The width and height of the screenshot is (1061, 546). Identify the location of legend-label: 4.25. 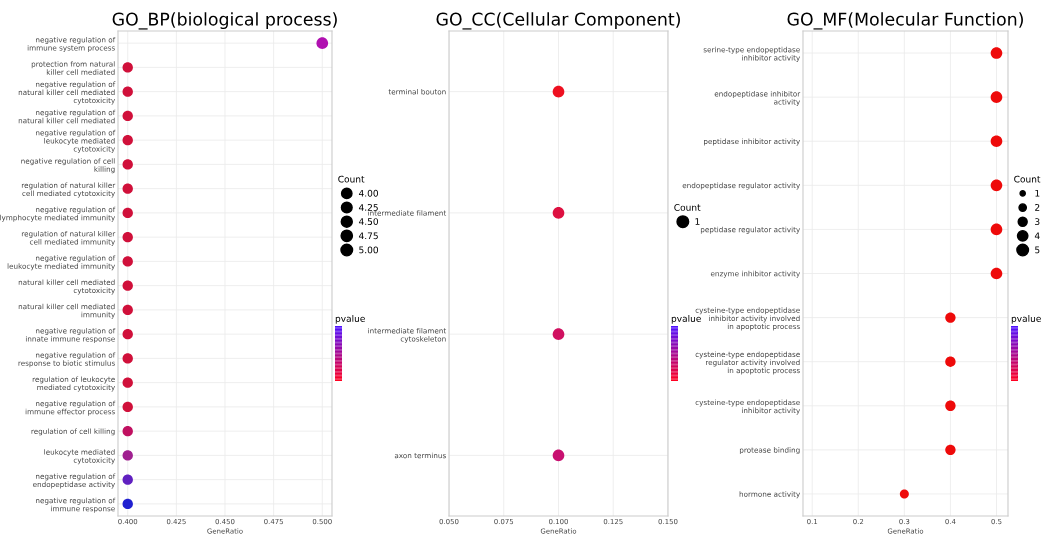
(368, 207).